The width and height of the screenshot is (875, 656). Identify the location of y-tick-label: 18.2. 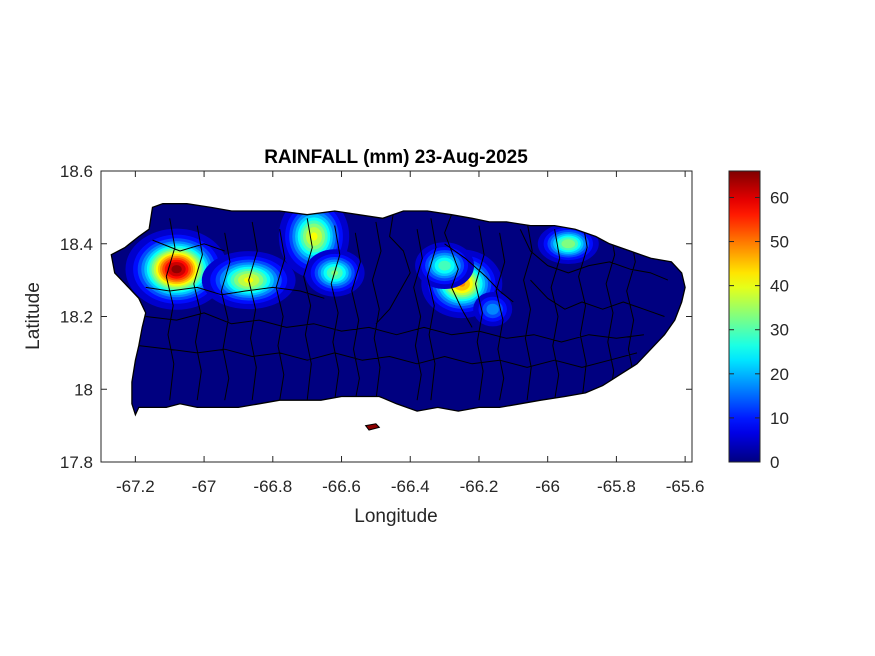
(76, 317).